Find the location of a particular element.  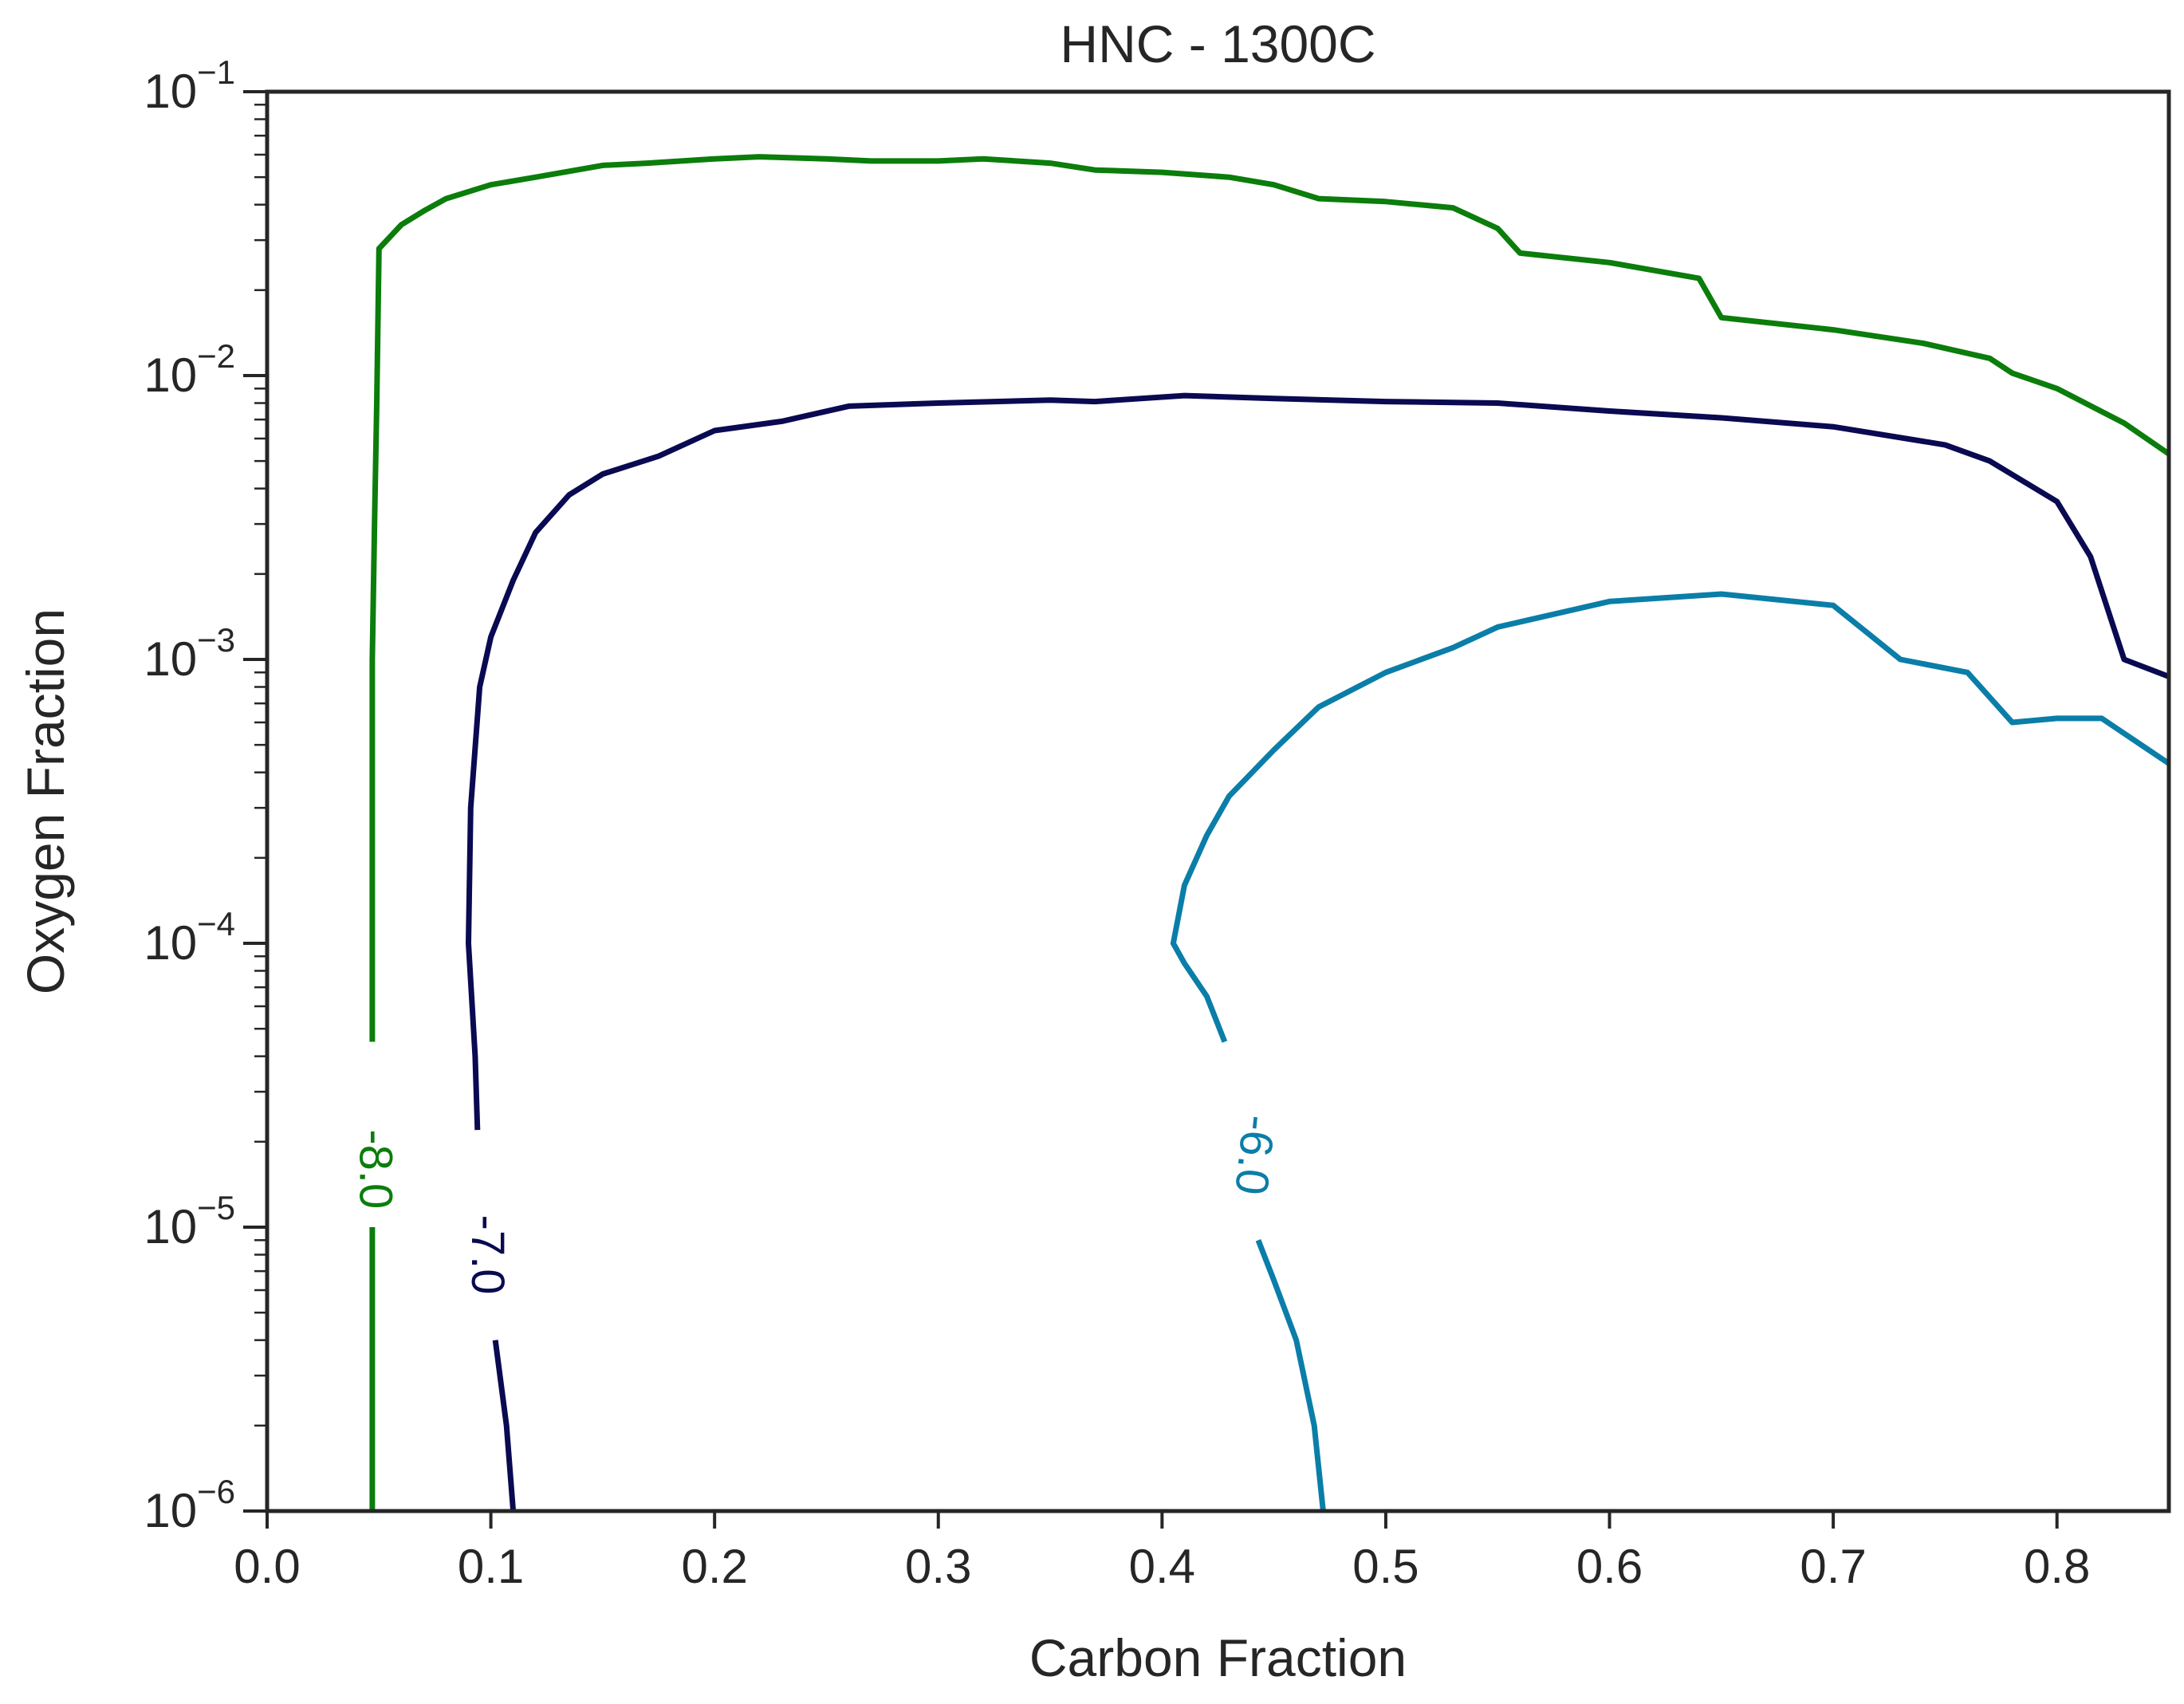

y-tick-label: 10⁻³ is located at coordinates (189, 653).